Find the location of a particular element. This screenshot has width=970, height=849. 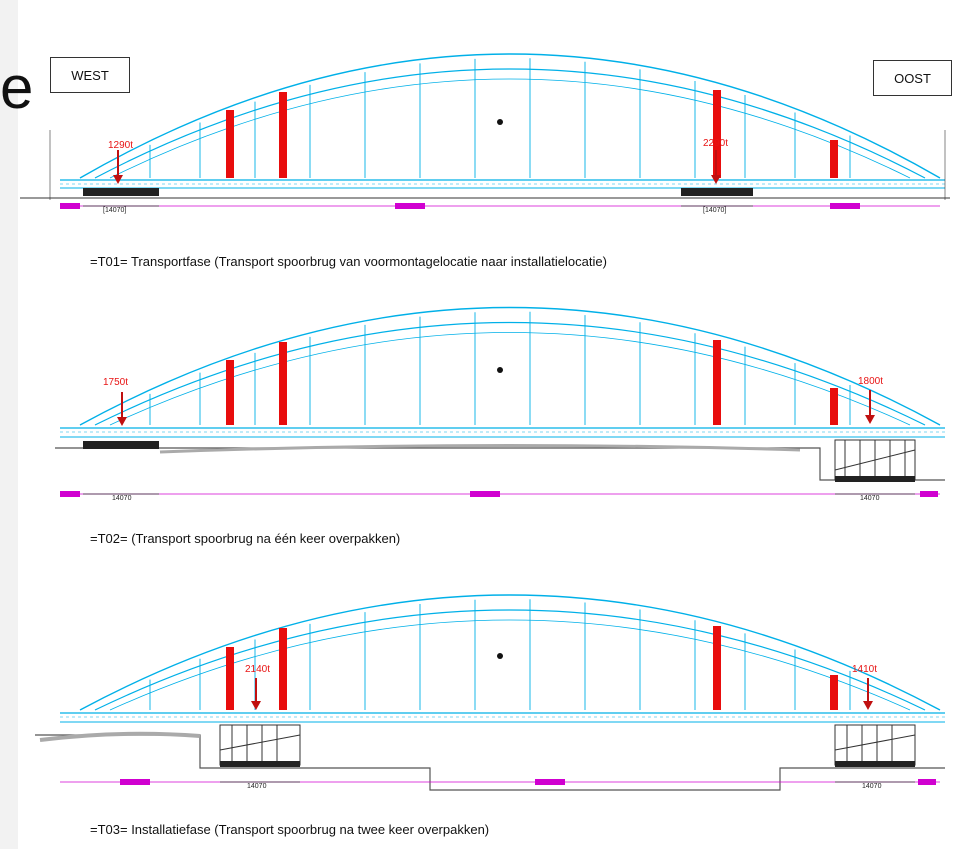

cut-off-title-letter: e is located at coordinates (17, 87).